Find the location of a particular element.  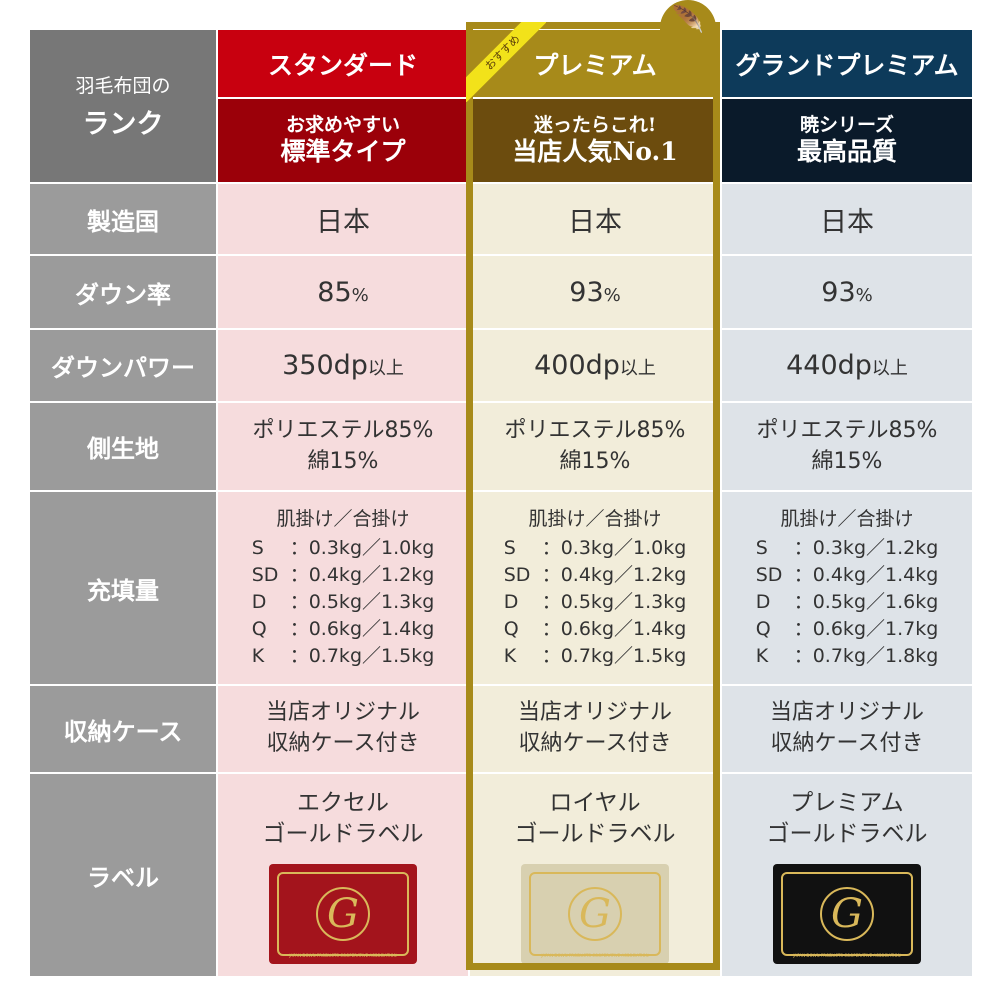

fill-row: D ：0.5kg／1.3kg is located at coordinates (343, 602).